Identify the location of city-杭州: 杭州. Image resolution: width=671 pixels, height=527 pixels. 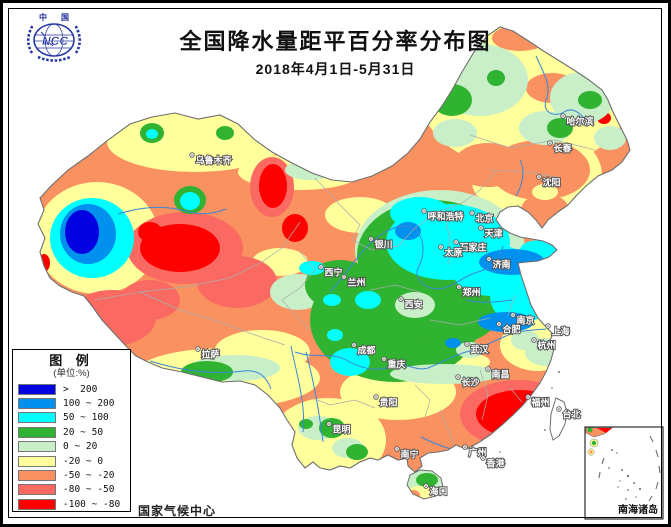
(543, 344).